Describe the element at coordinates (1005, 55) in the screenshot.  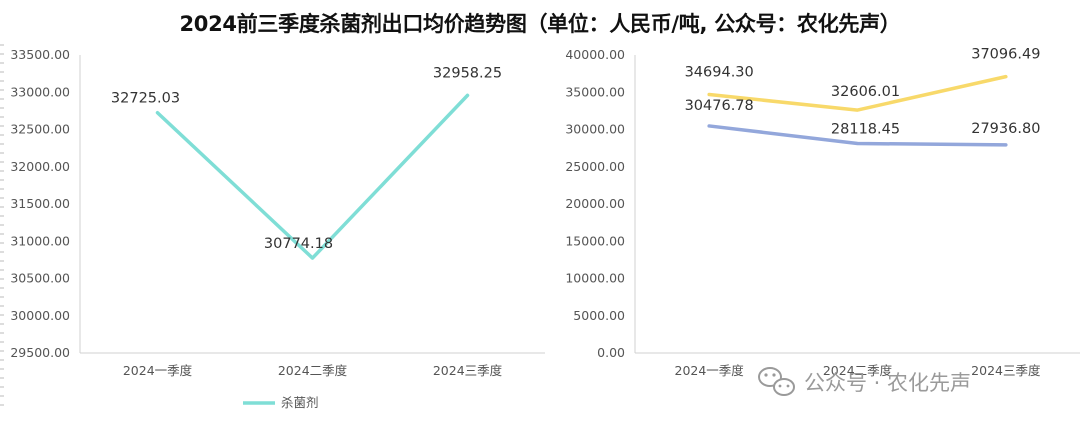
I see `data-label: 37096.49` at that location.